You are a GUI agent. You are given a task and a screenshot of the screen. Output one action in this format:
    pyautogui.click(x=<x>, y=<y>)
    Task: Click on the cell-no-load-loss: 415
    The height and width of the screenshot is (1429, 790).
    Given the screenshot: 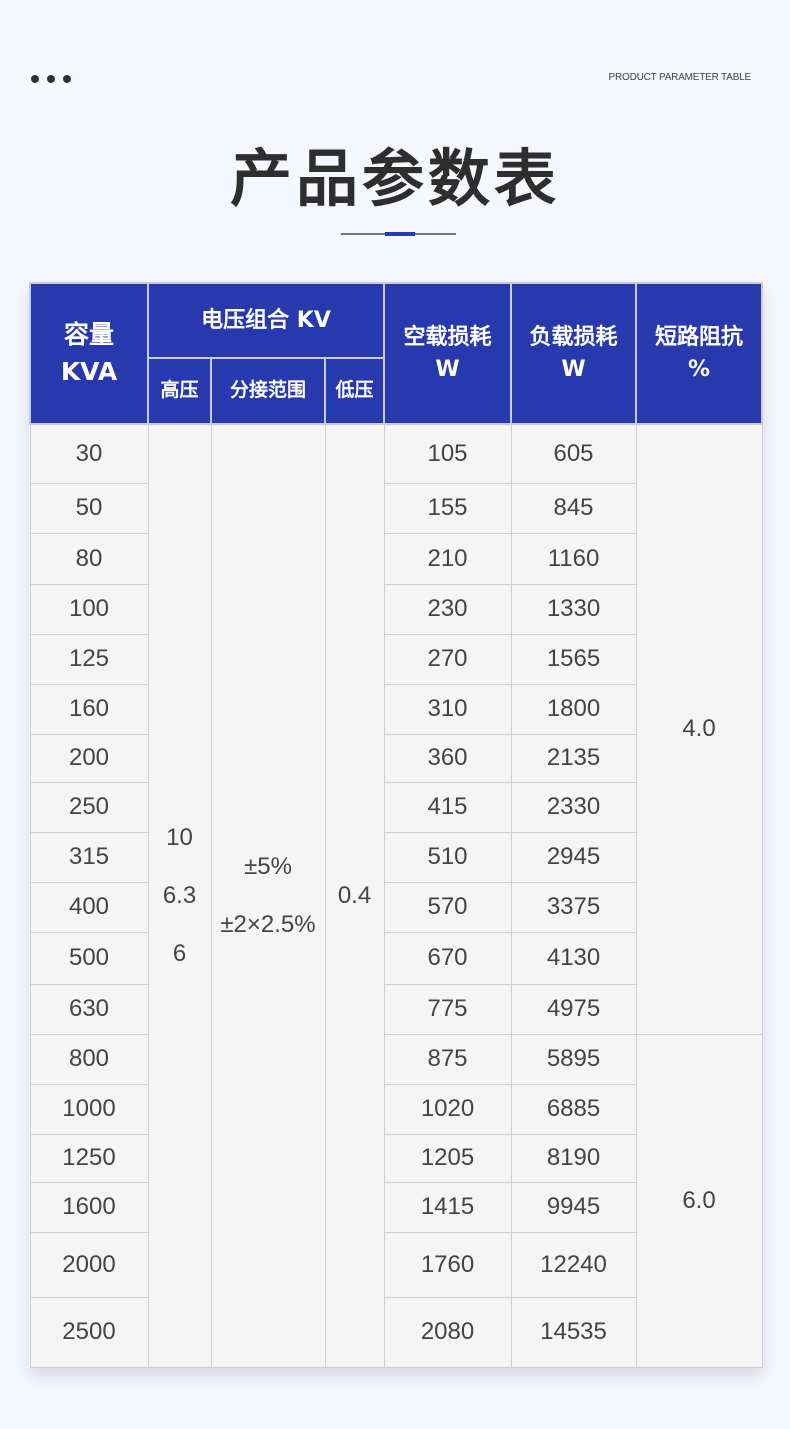 What is the action you would take?
    pyautogui.click(x=447, y=807)
    